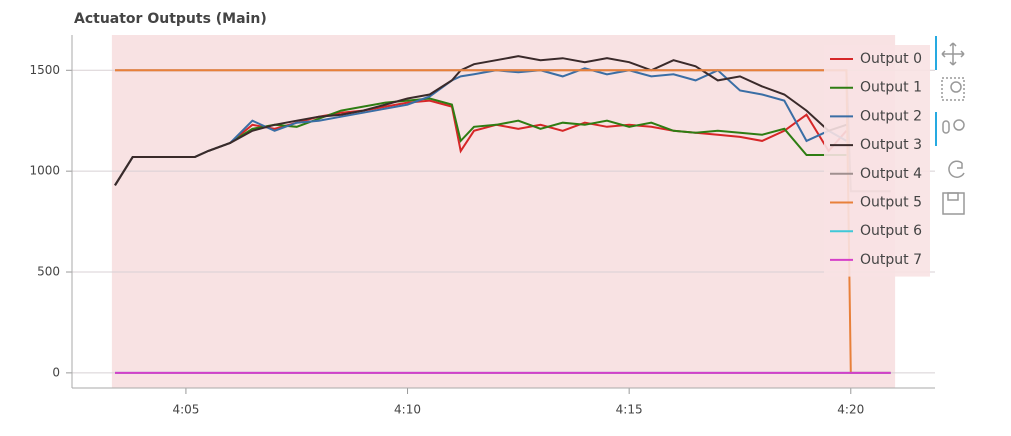  What do you see at coordinates (891, 116) in the screenshot?
I see `legend-label: Output 2` at bounding box center [891, 116].